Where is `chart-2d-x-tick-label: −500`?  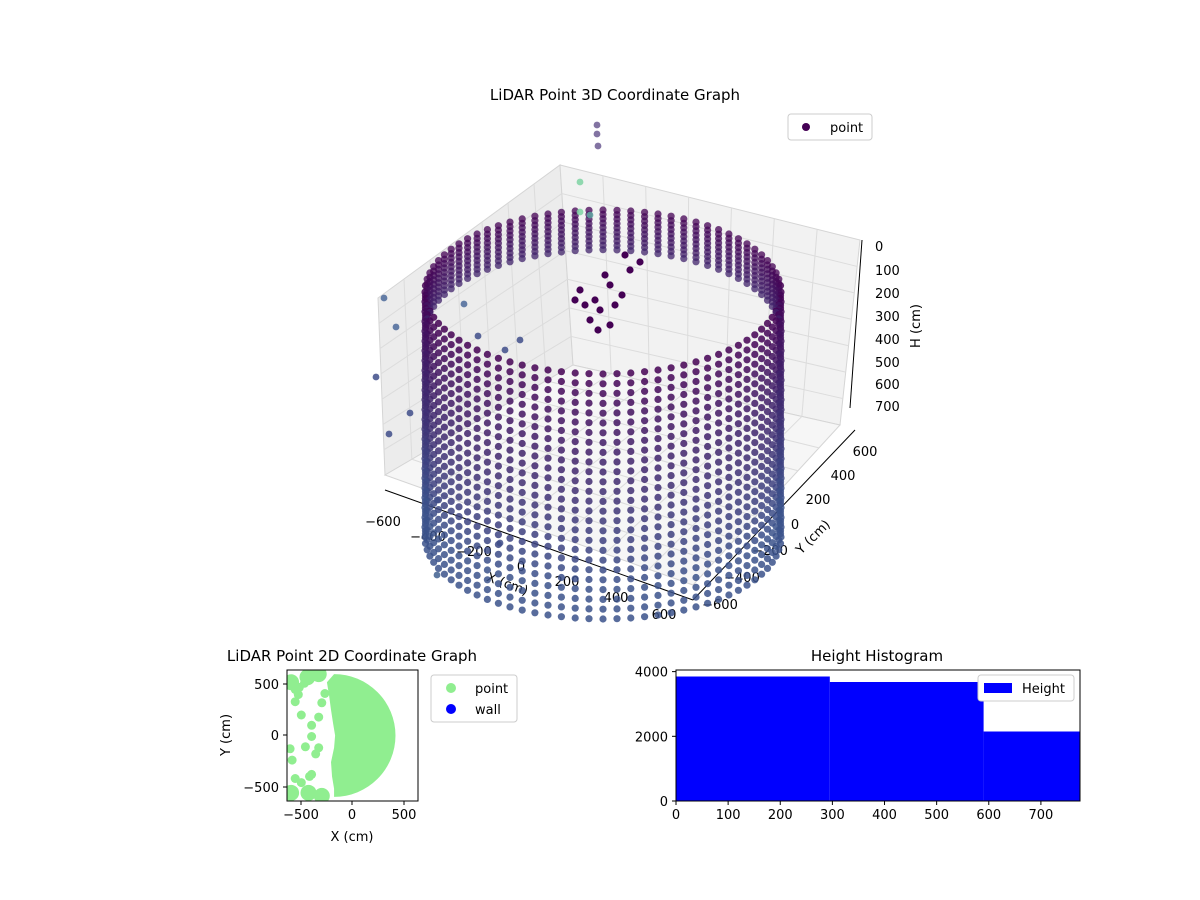
chart-2d-x-tick-label: −500 is located at coordinates (301, 815).